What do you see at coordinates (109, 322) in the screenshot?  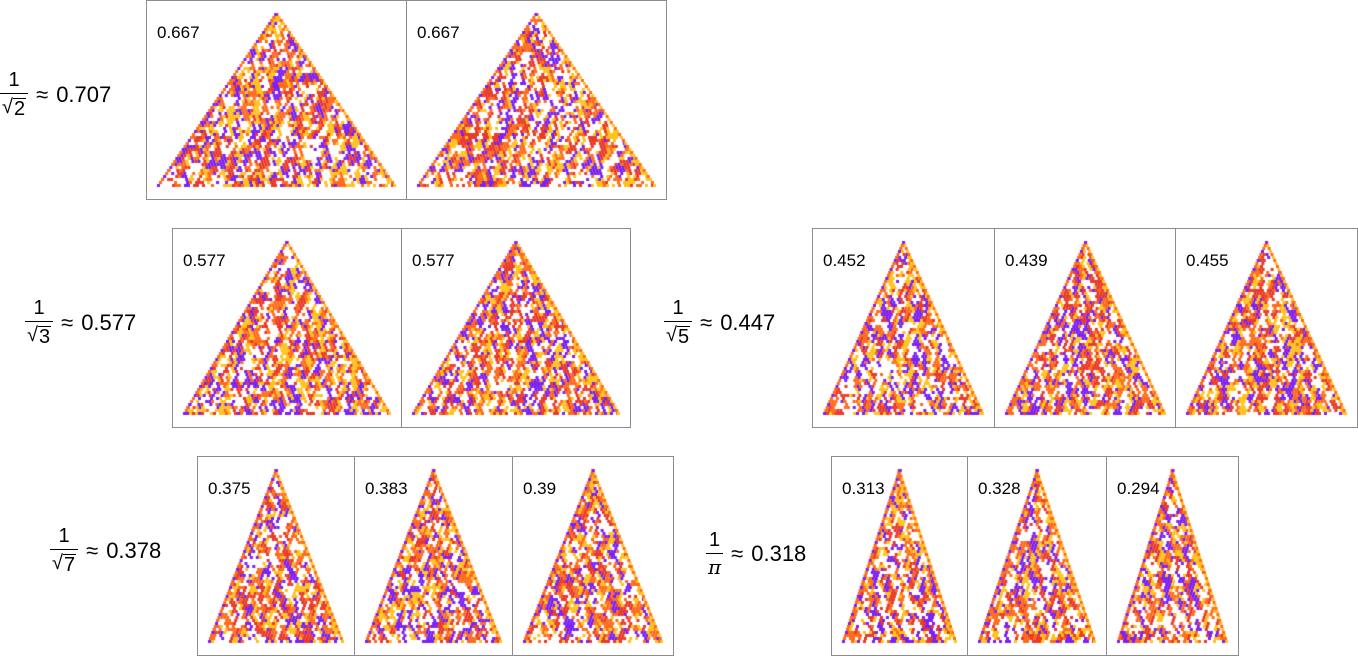 I see `approx-value: 0.577` at bounding box center [109, 322].